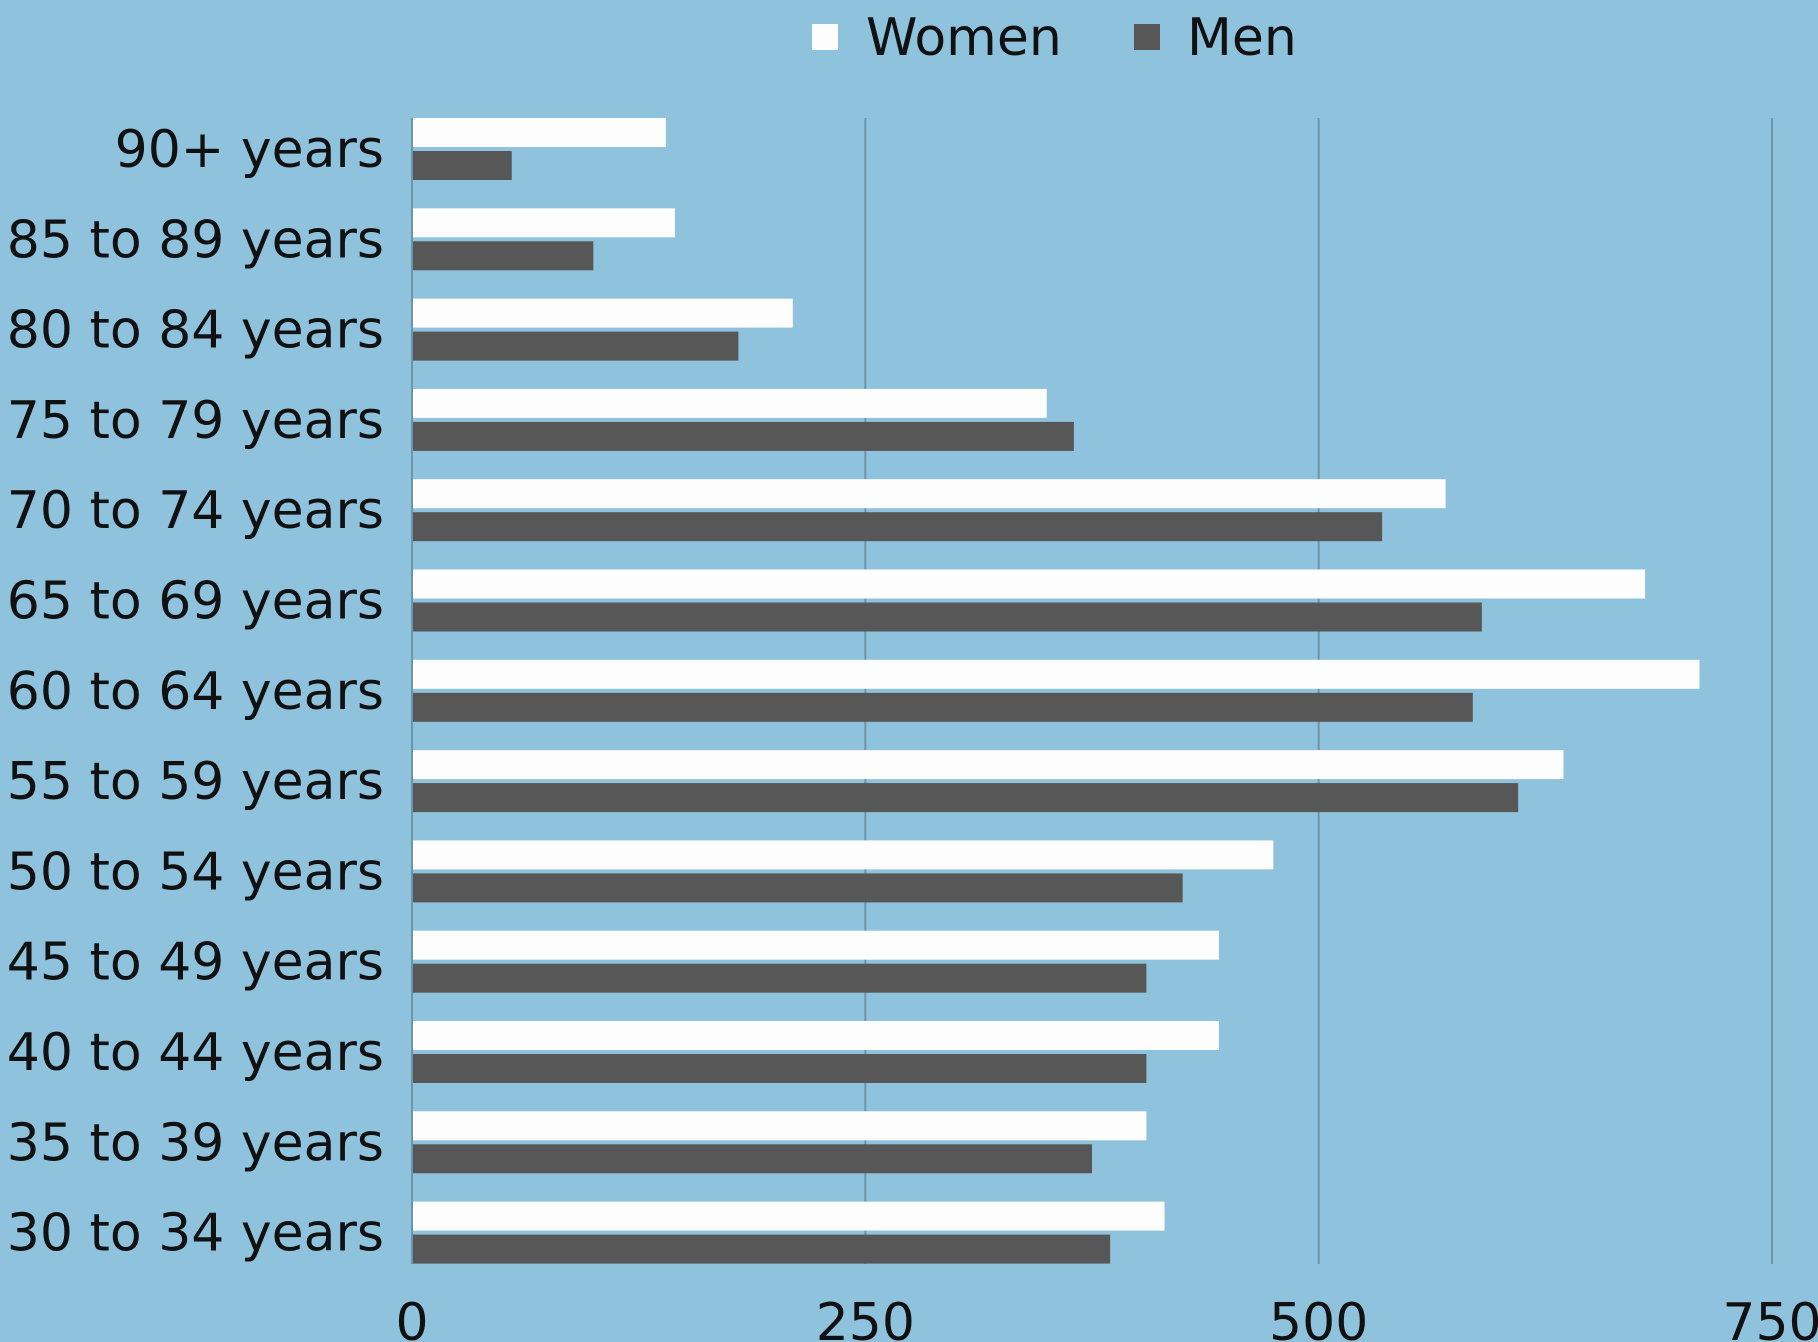 This screenshot has width=1818, height=1342. Describe the element at coordinates (195, 782) in the screenshot. I see `category-label: 55 to 59 years` at that location.